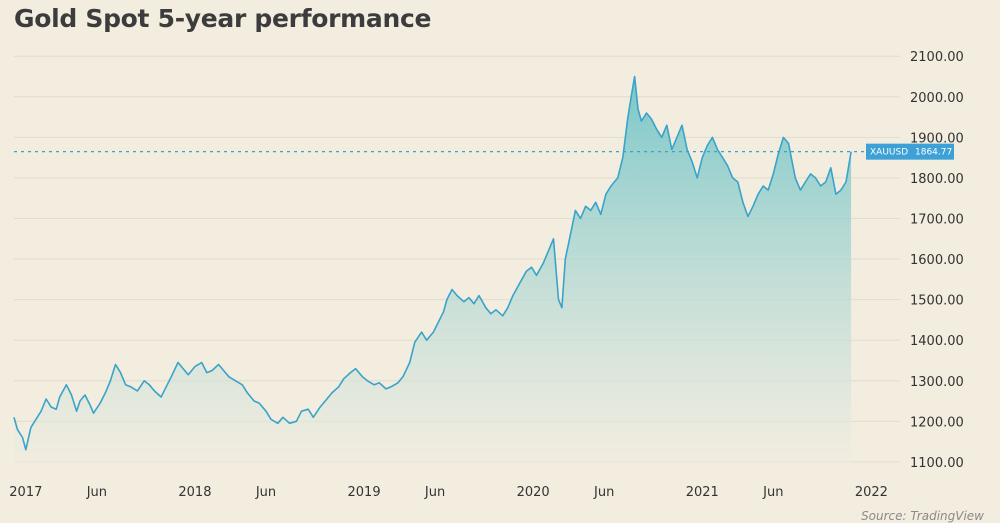  Describe the element at coordinates (194, 492) in the screenshot. I see `x-tick-label: 2018` at that location.